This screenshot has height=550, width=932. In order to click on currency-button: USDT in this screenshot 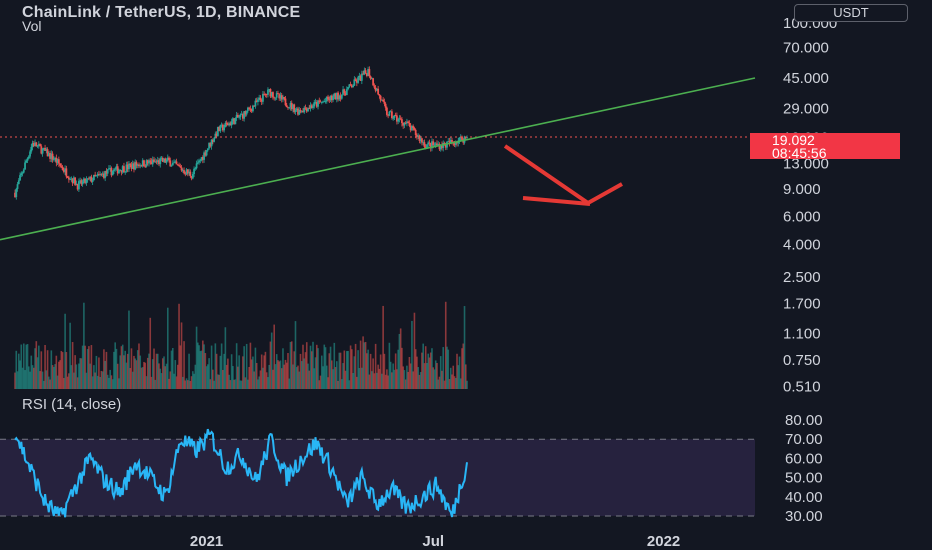, I will do `click(851, 13)`.